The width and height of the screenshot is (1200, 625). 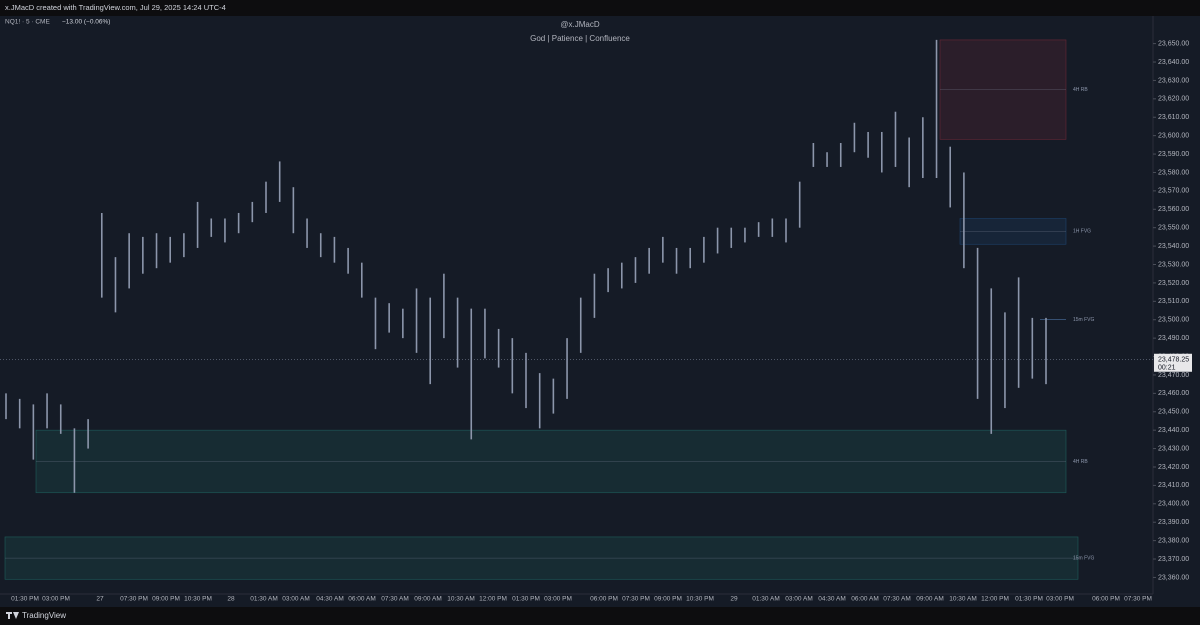 I want to click on last-price-label: 23,478.25, so click(x=1173, y=360).